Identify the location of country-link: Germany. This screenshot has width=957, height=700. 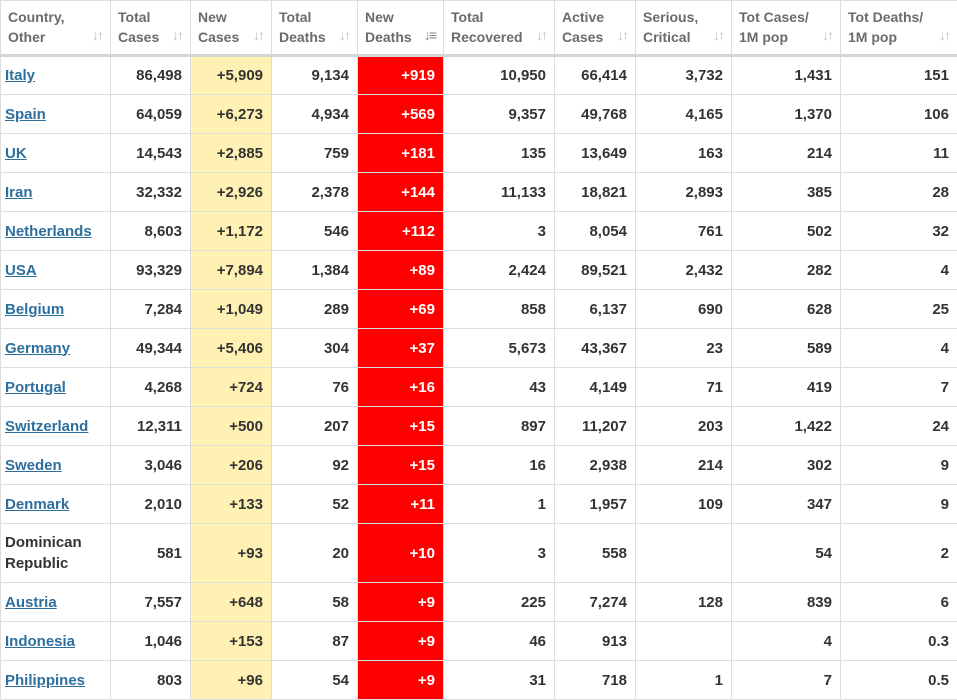
(38, 348).